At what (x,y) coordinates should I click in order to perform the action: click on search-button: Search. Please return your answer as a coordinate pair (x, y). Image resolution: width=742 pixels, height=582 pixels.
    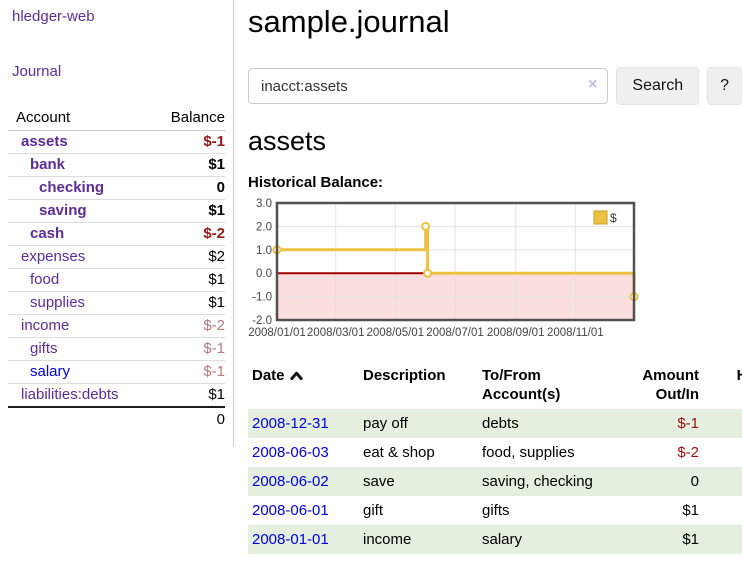
    Looking at the image, I should click on (658, 86).